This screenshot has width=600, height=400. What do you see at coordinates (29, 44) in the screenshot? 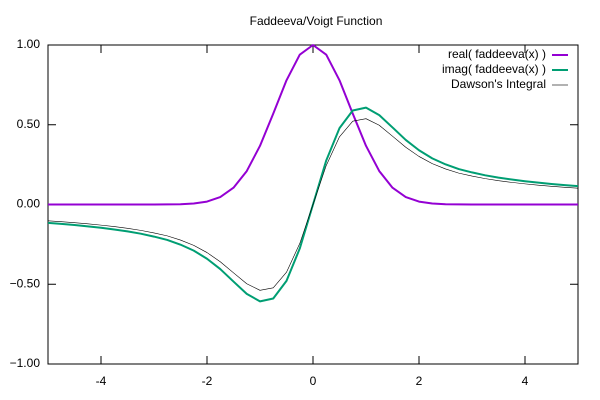
I see `y-tick-label: 1.00` at bounding box center [29, 44].